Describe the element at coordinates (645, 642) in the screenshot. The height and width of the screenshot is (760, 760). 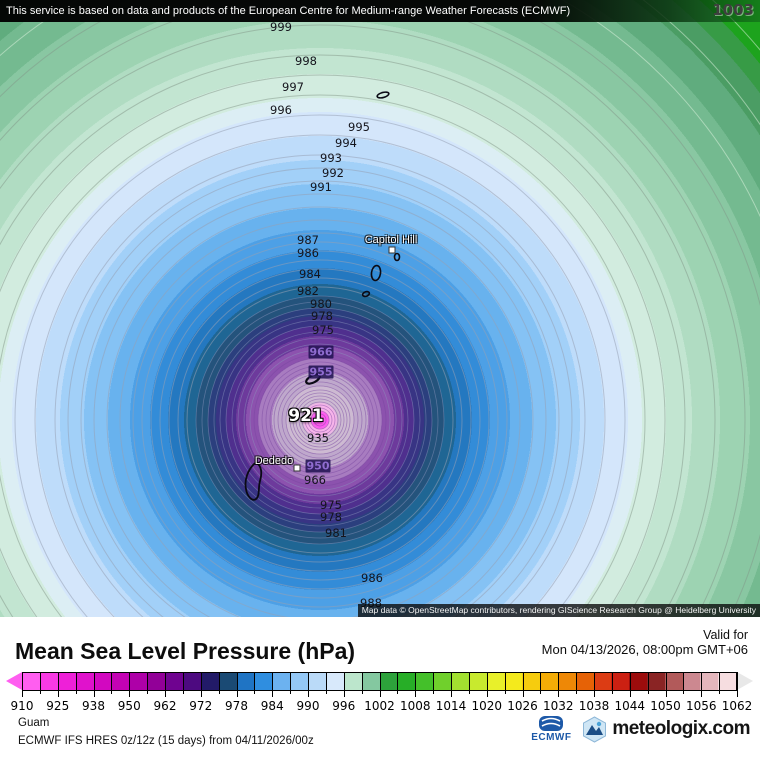
I see `valid-time-block: Valid for Mon 04/13/2026, 08:00pm GMT+06` at that location.